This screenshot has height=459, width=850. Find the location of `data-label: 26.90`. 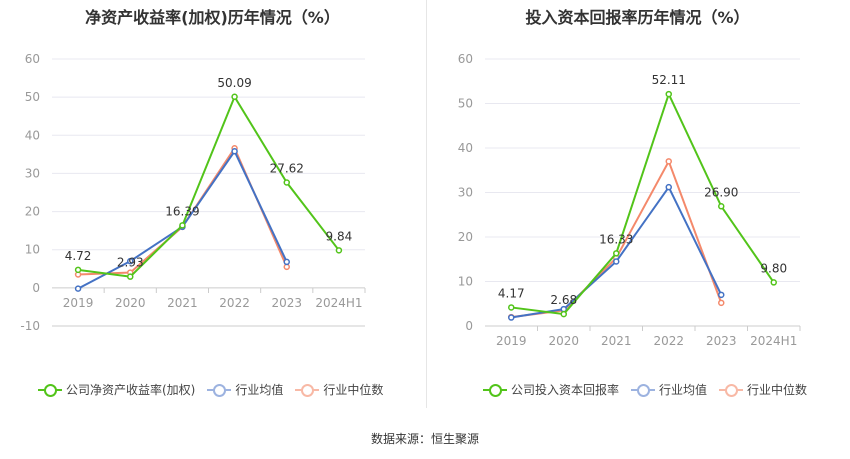

data-label: 26.90 is located at coordinates (721, 192).